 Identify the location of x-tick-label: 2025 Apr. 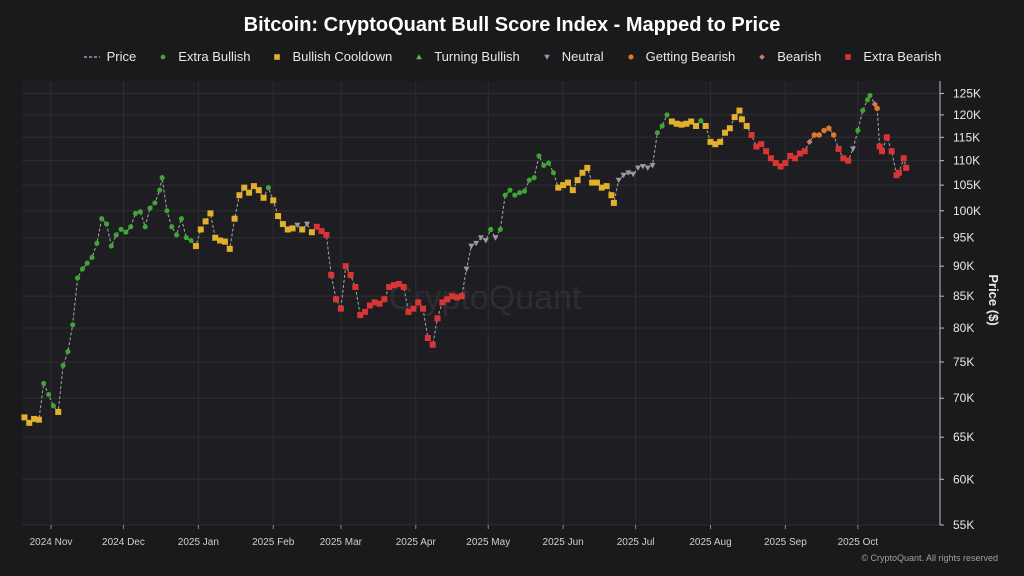
(416, 542).